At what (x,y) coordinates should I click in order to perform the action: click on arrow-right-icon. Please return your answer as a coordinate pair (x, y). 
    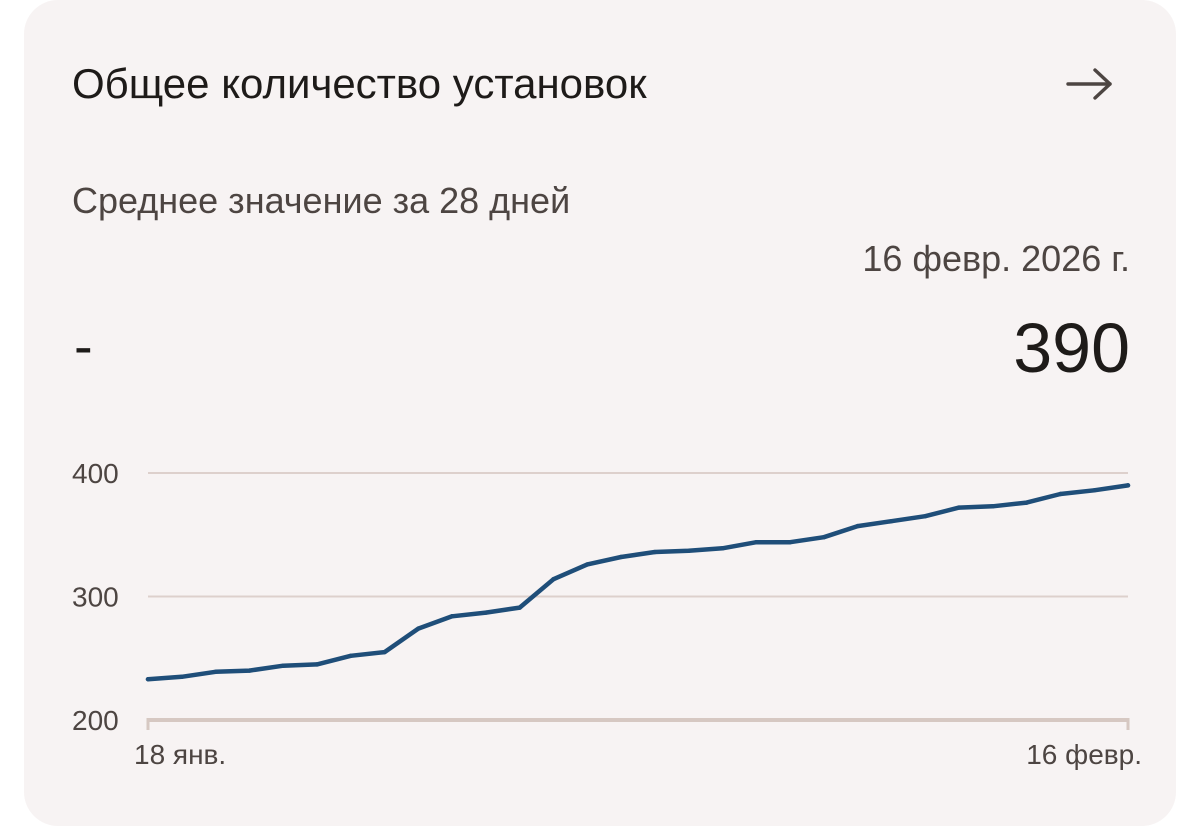
    Looking at the image, I should click on (1089, 84).